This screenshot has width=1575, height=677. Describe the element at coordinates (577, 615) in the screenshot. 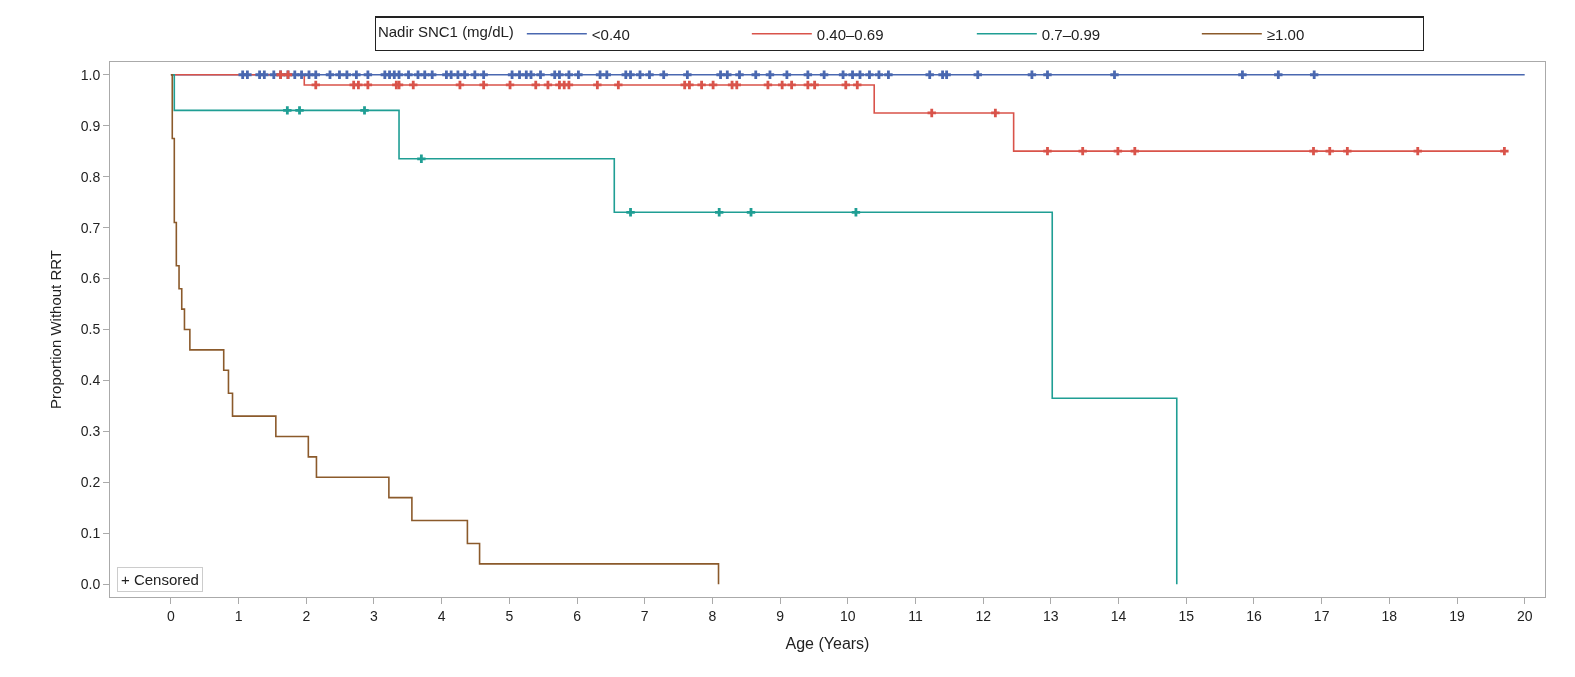

I see `x-tick-label: 6` at that location.